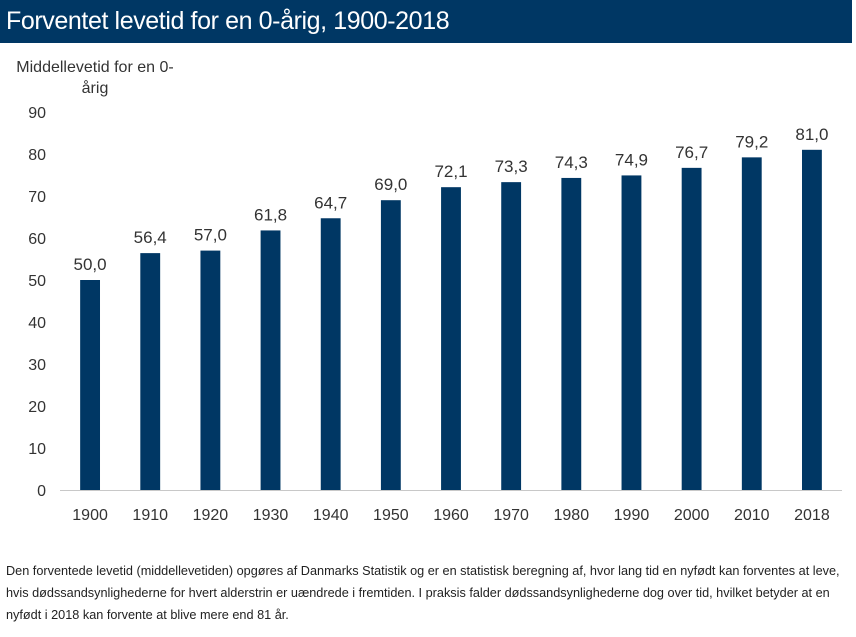 This screenshot has width=856, height=637. I want to click on y-tick-label: 30, so click(37, 365).